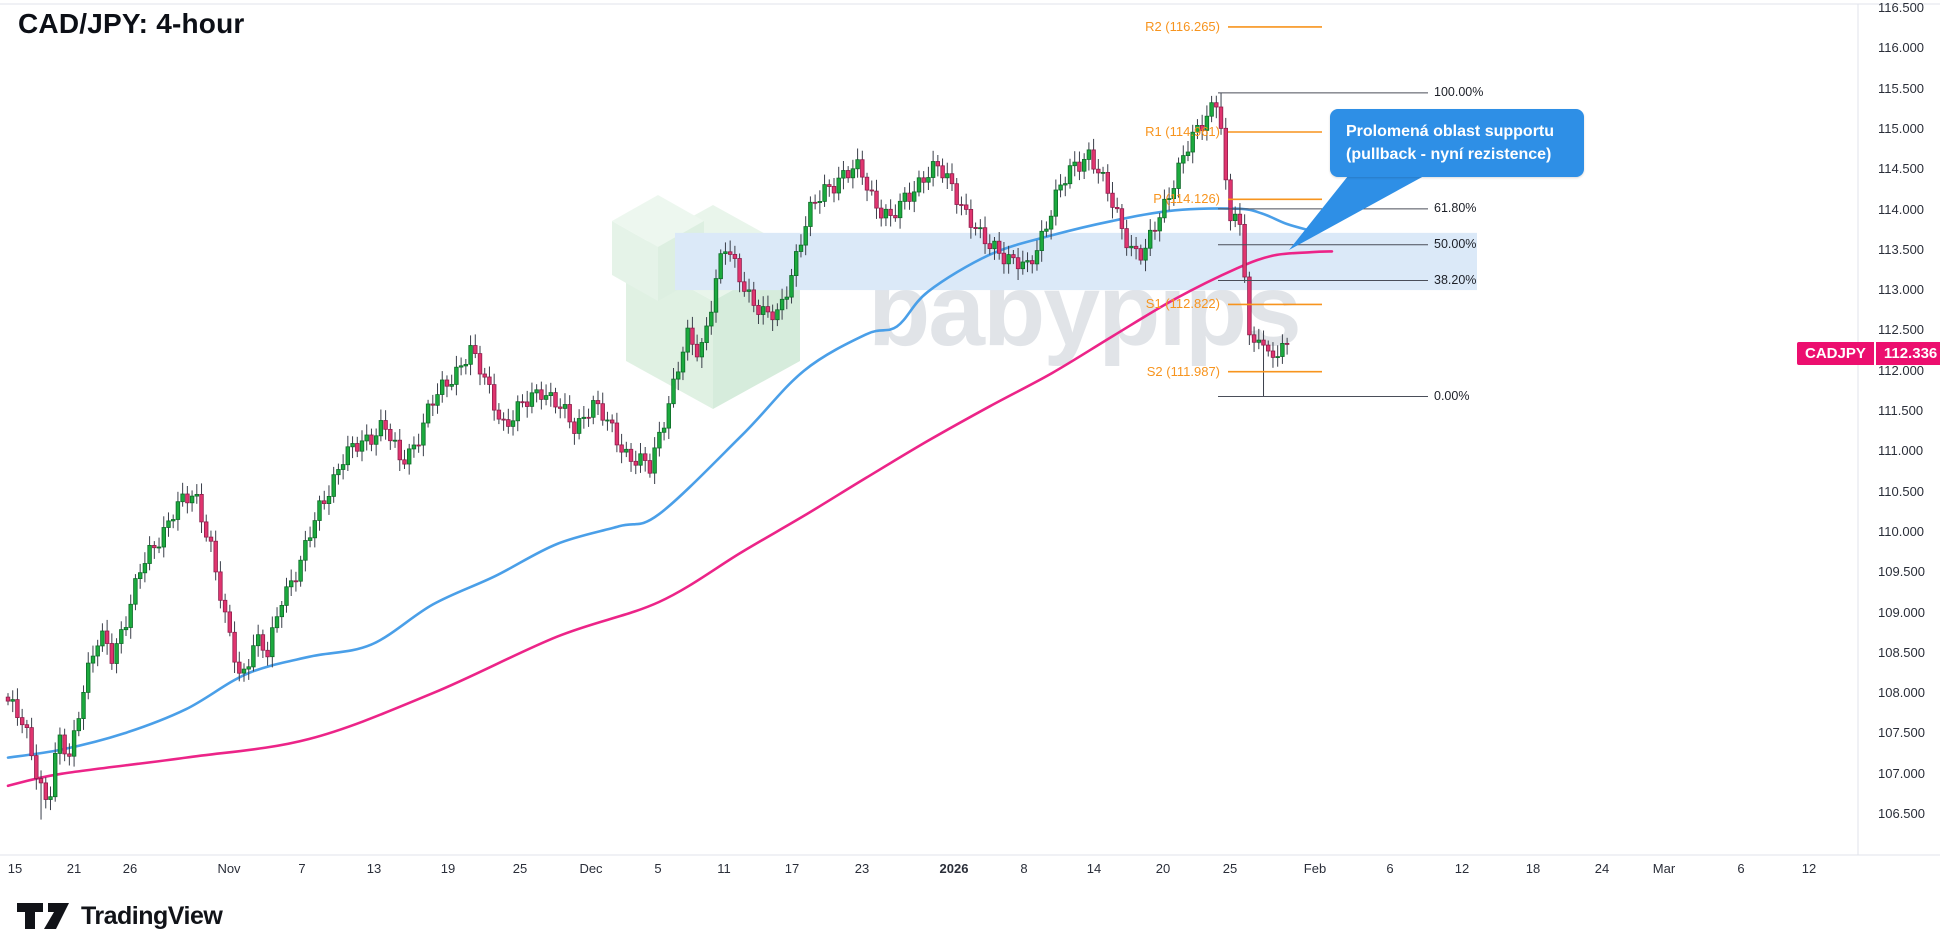 This screenshot has height=944, width=1940. I want to click on price-axis-label: 110.500, so click(1901, 491).